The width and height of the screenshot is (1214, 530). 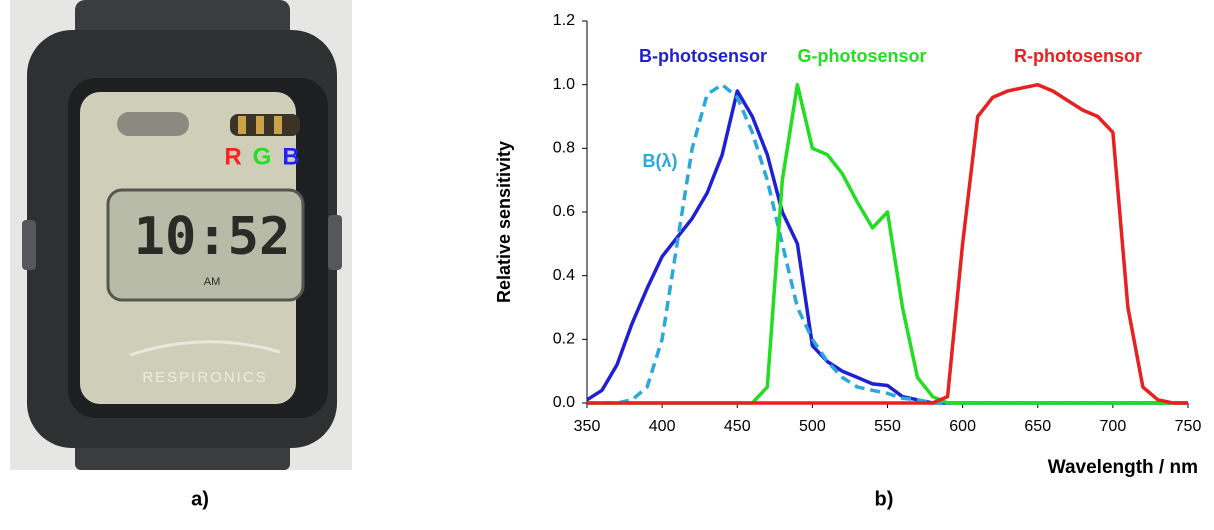 What do you see at coordinates (812, 426) in the screenshot?
I see `x-tick-label: 500` at bounding box center [812, 426].